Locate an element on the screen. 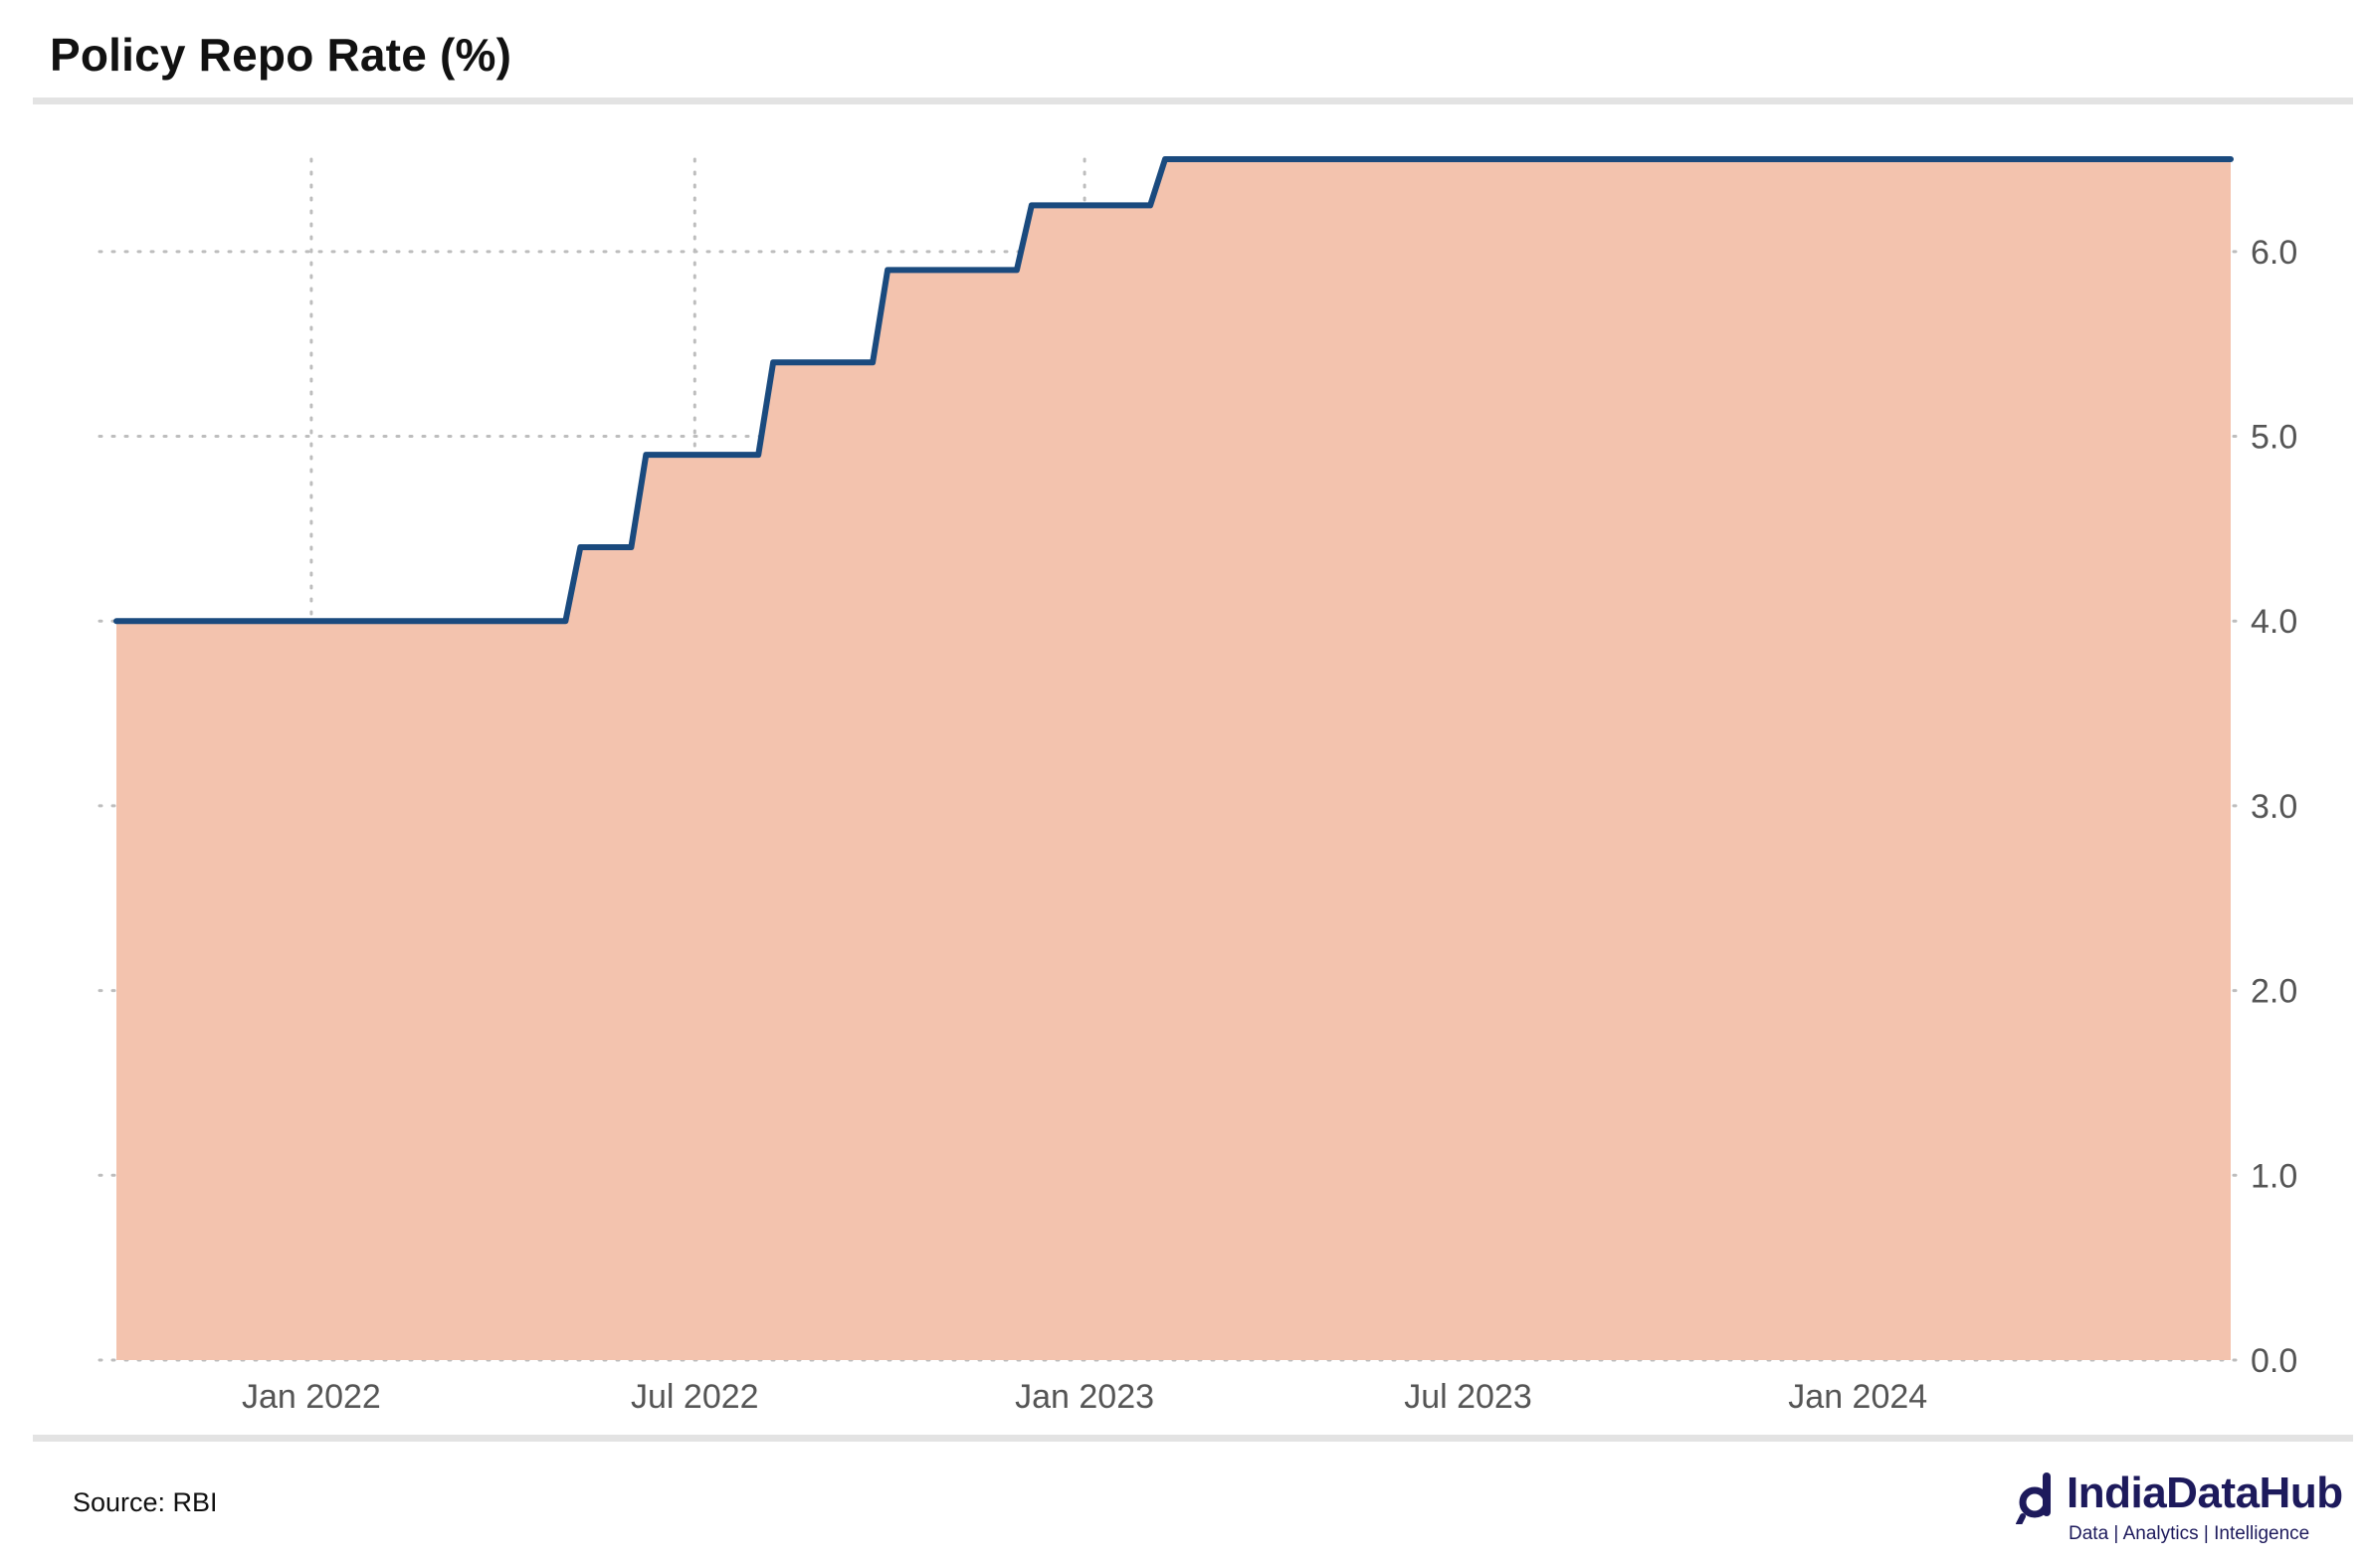 The image size is (2369, 1568). y-tick-label-6: 6.0 is located at coordinates (2274, 253).